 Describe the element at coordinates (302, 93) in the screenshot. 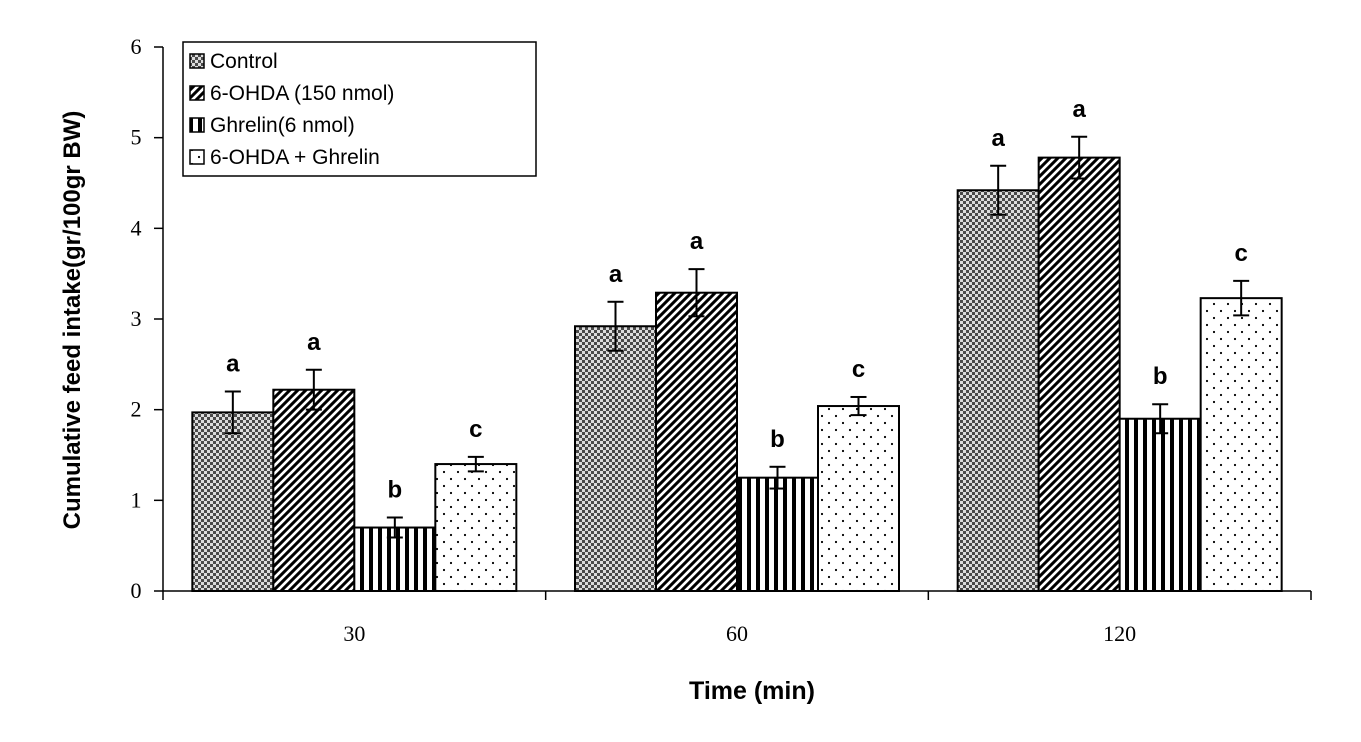

I see `legend-label: 6-OHDA (150 nmol)` at that location.